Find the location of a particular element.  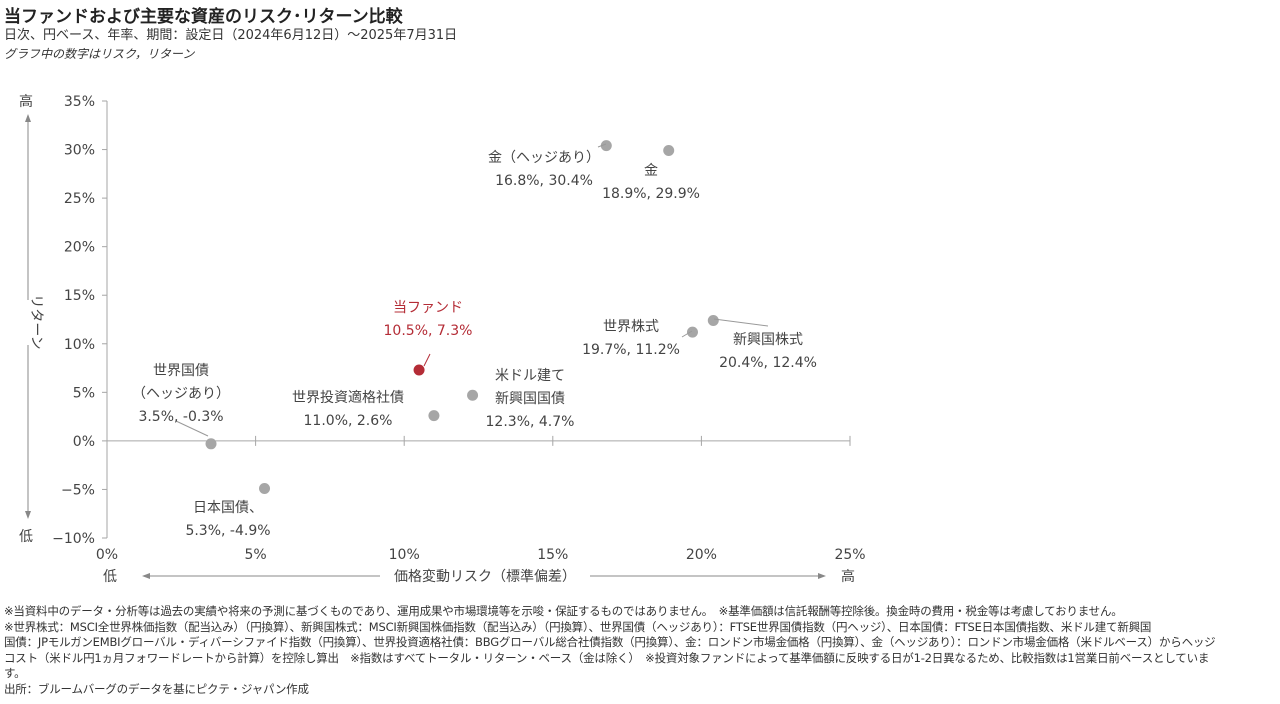

y-tick-label: 5% is located at coordinates (84, 393).